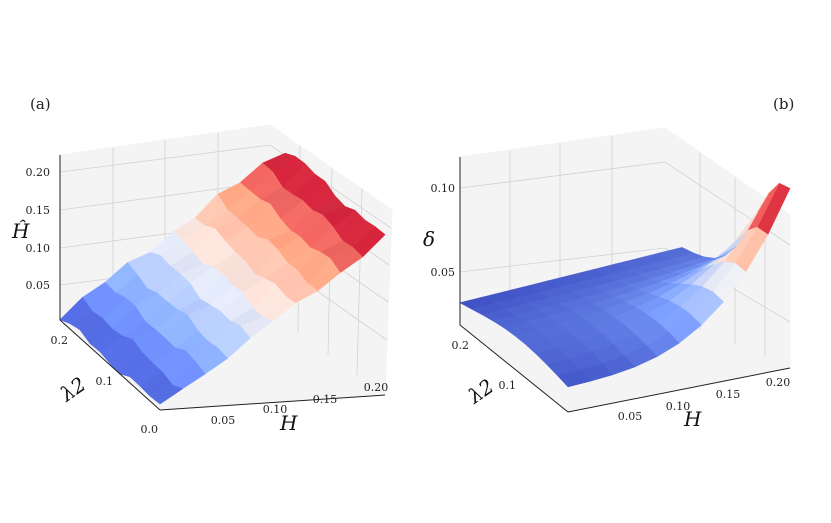 The width and height of the screenshot is (831, 523). What do you see at coordinates (562, 260) in the screenshot?
I see `panel-b-grid-z1` at bounding box center [562, 260].